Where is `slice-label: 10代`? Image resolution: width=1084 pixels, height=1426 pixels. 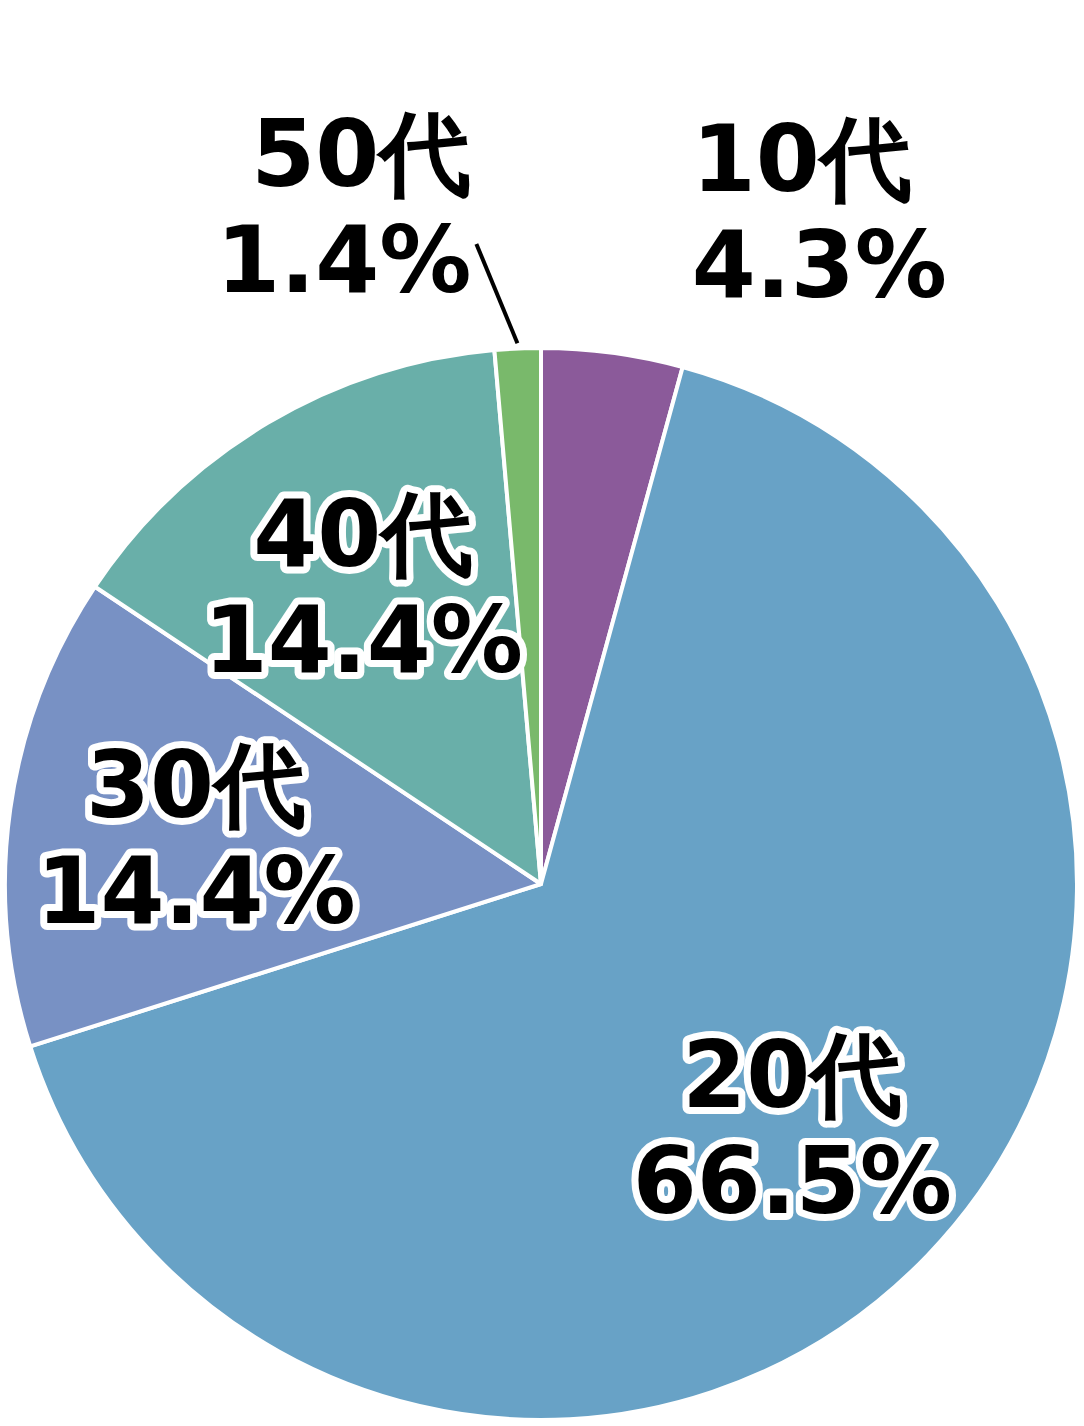 slice-label: 10代 is located at coordinates (801, 160).